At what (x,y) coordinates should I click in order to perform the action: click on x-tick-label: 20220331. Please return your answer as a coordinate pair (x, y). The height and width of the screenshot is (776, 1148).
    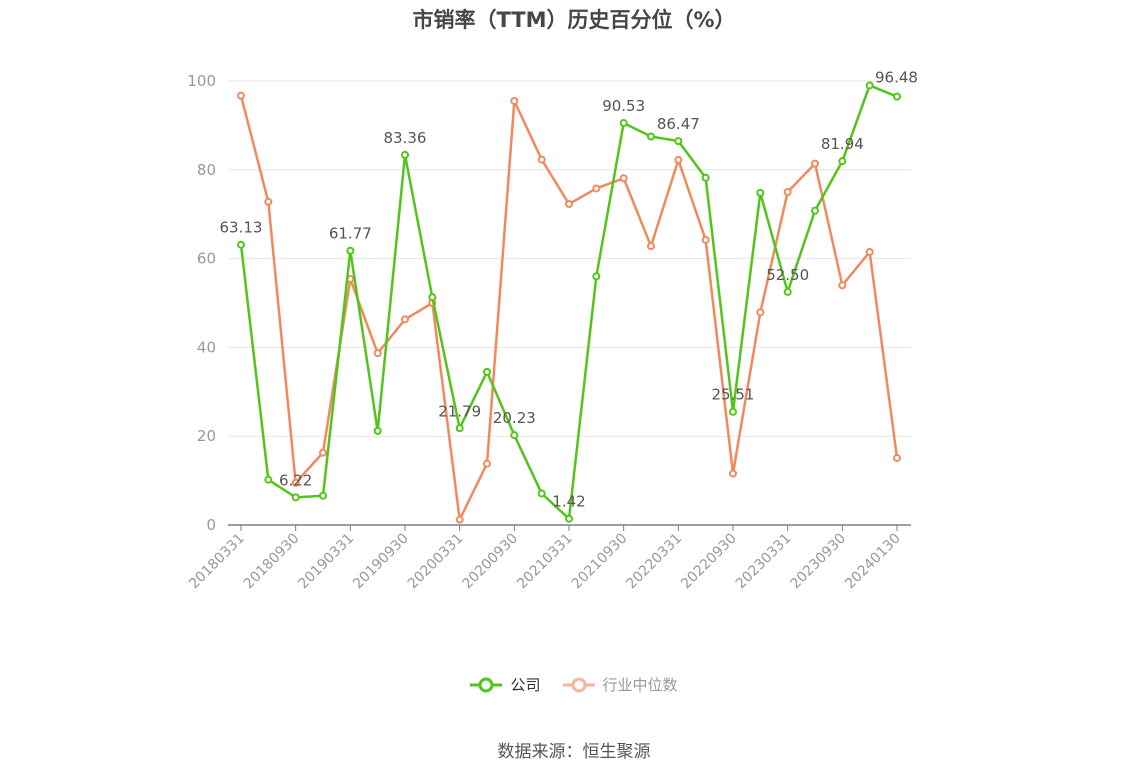
    Looking at the image, I should click on (654, 562).